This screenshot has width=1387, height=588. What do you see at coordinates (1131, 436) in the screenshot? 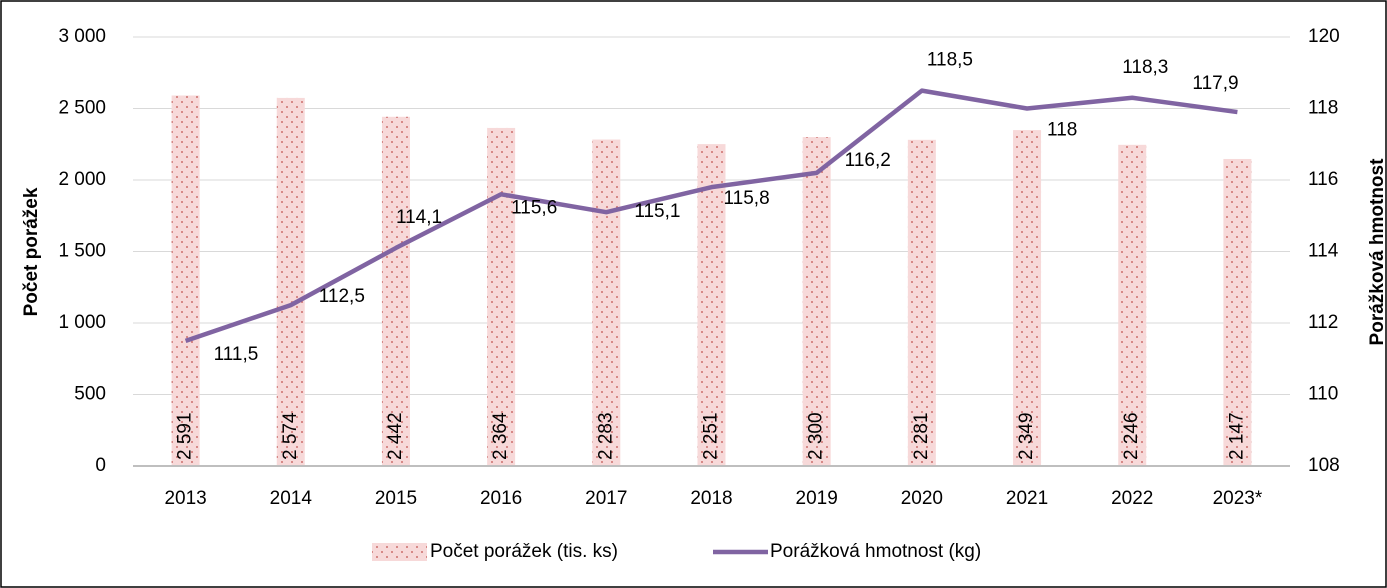
I see `bar-value-label: 2 246` at bounding box center [1131, 436].